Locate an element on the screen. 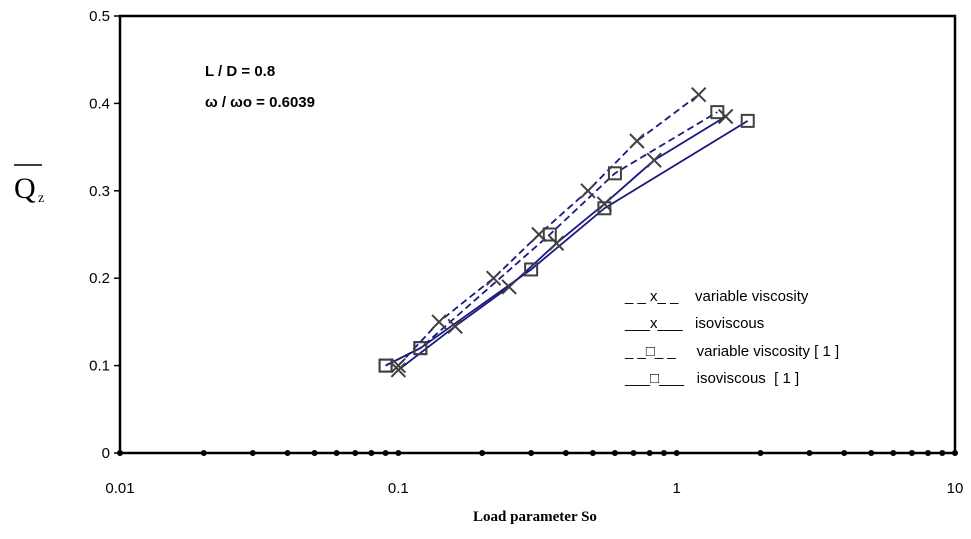 This screenshot has width=971, height=539. legend-item-isoviscous-ref: ___□___ isoviscous [ 1 ] is located at coordinates (711, 378).